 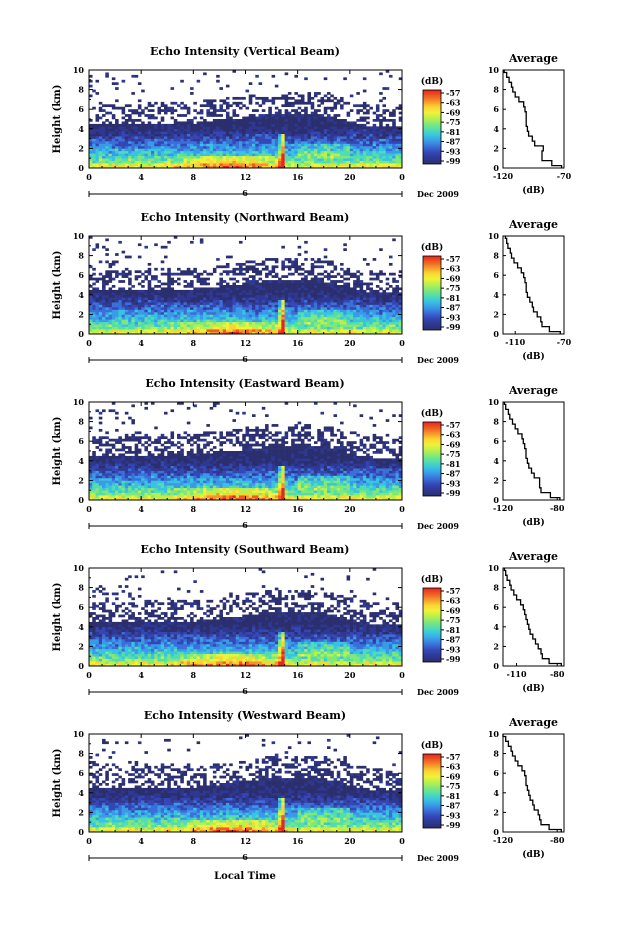 I want to click on panel-title: Echo Intensity (Vertical Beam), so click(x=245, y=51).